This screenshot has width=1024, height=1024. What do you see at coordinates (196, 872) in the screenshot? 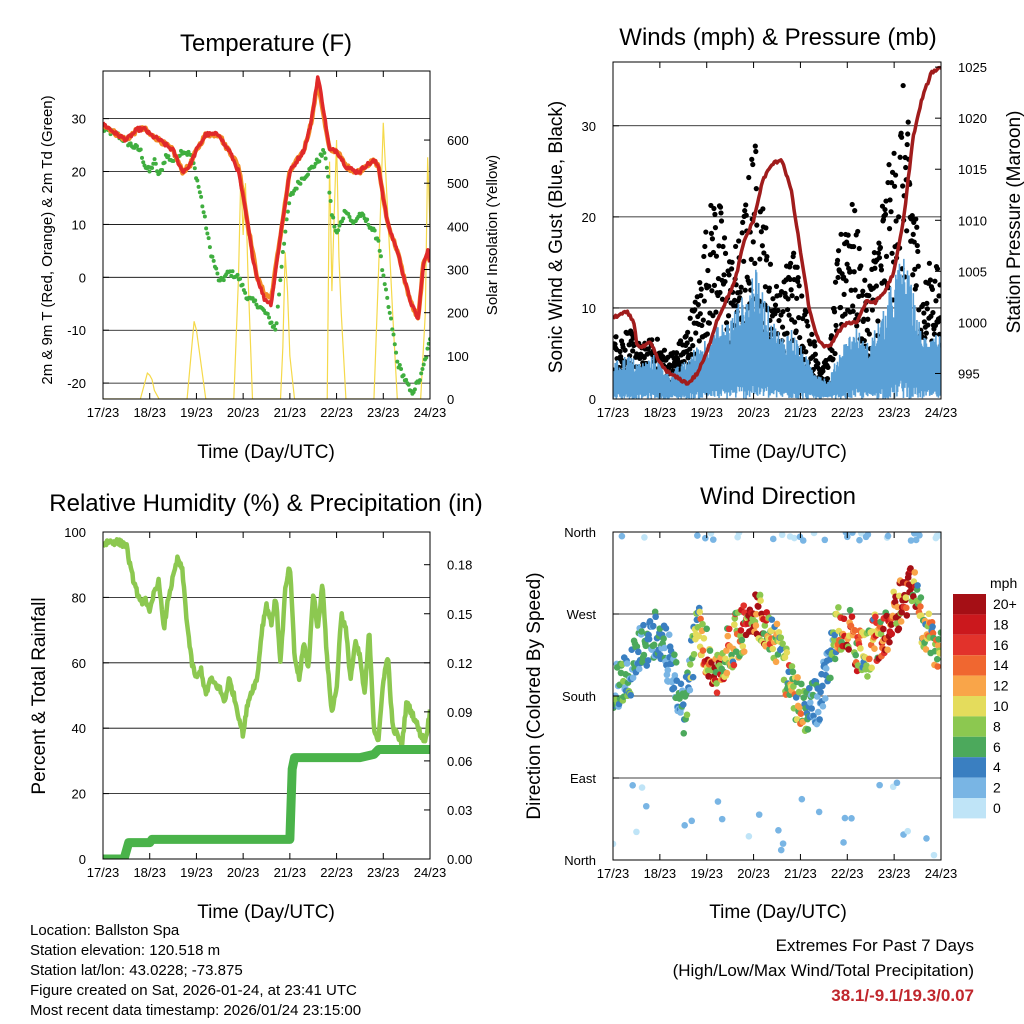
I see `humidity-xtick-label: 19/23` at bounding box center [196, 872].